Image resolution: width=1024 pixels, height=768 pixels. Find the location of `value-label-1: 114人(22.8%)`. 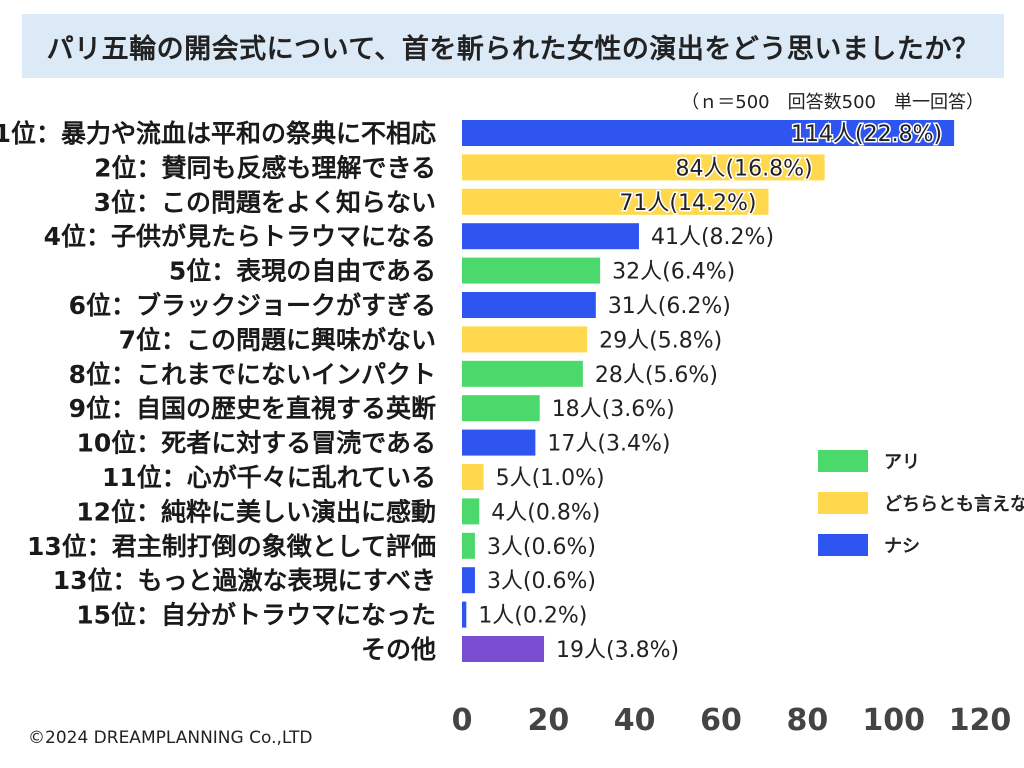

value-label-1: 114人(22.8%) is located at coordinates (866, 134).